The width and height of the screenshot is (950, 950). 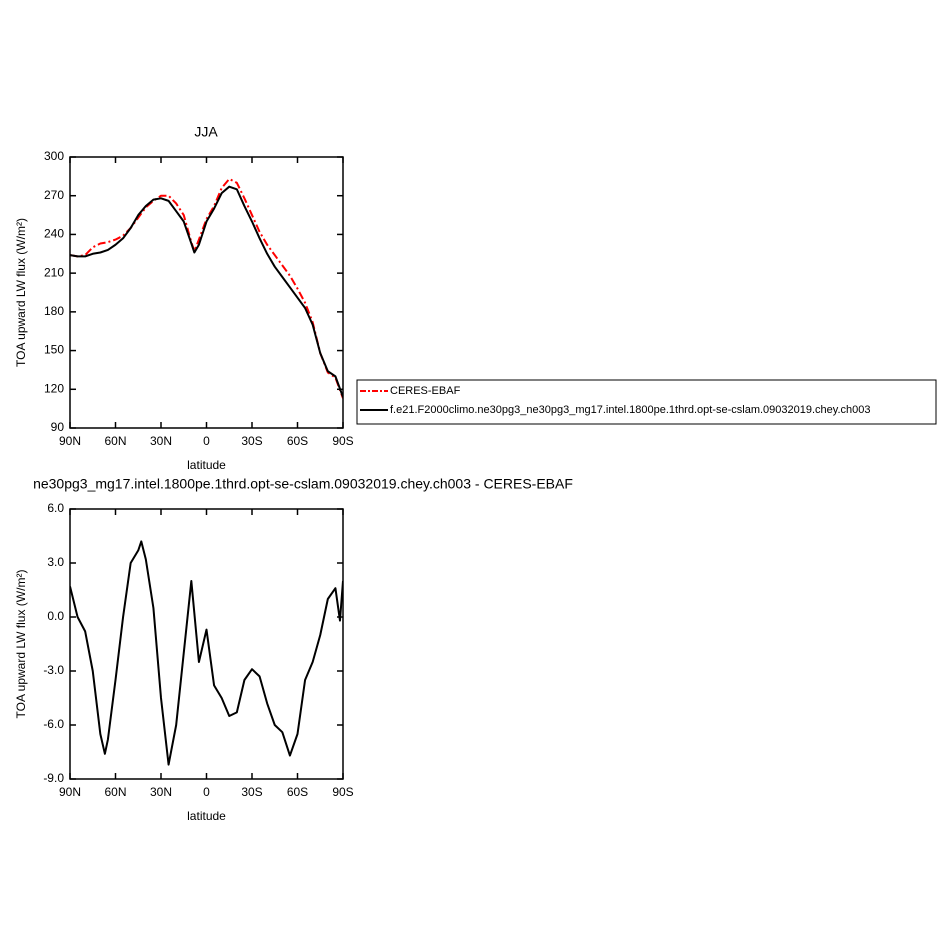 What do you see at coordinates (54, 195) in the screenshot?
I see `y-tick-label: 270` at bounding box center [54, 195].